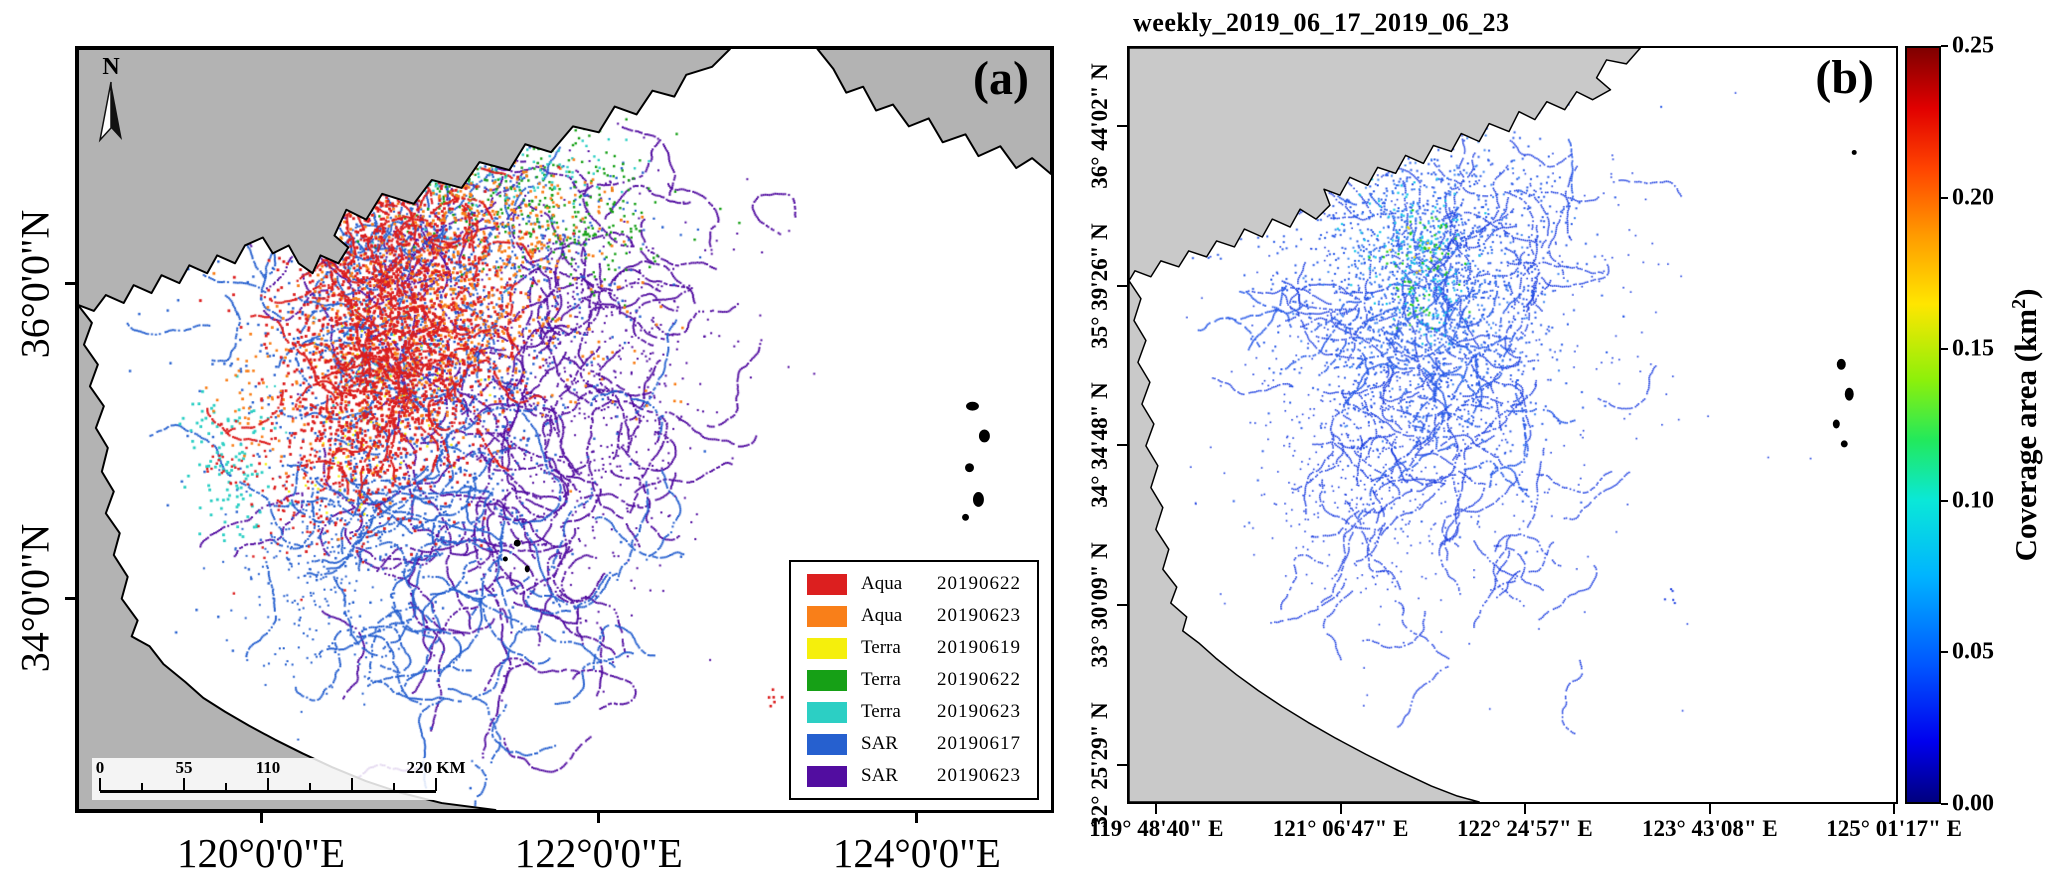 The height and width of the screenshot is (891, 2067). I want to click on colorbar-tick-label: 0.10, so click(1973, 500).